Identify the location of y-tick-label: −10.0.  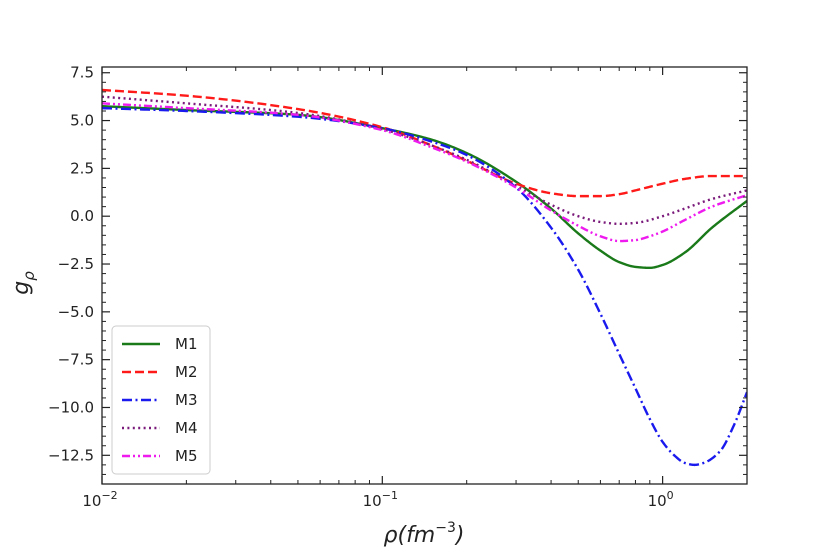
(71, 407).